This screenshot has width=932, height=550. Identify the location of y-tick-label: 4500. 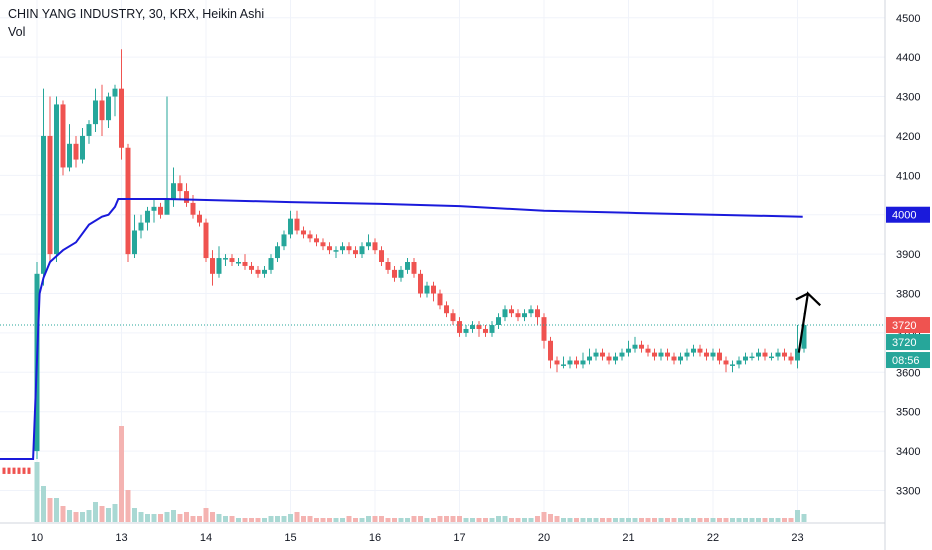
(908, 19).